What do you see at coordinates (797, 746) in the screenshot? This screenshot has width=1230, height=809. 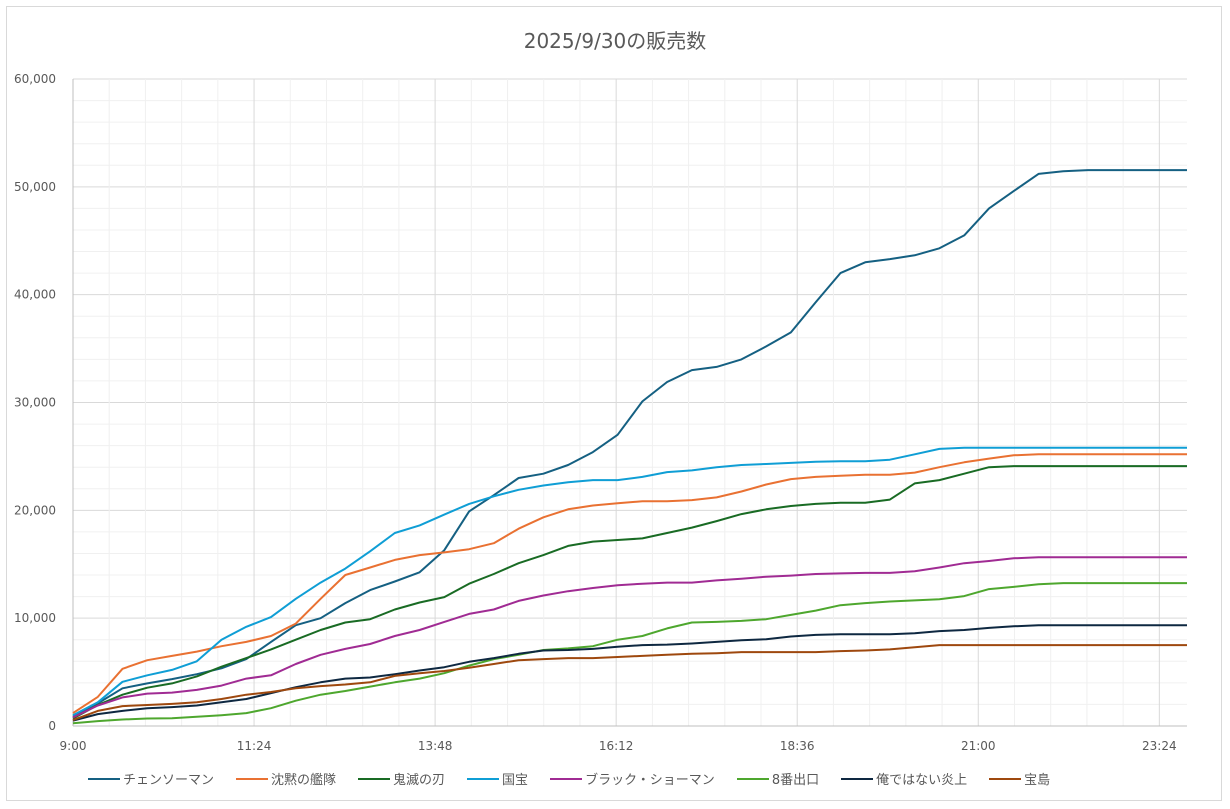 I see `x-tick-label: 18:36` at bounding box center [797, 746].